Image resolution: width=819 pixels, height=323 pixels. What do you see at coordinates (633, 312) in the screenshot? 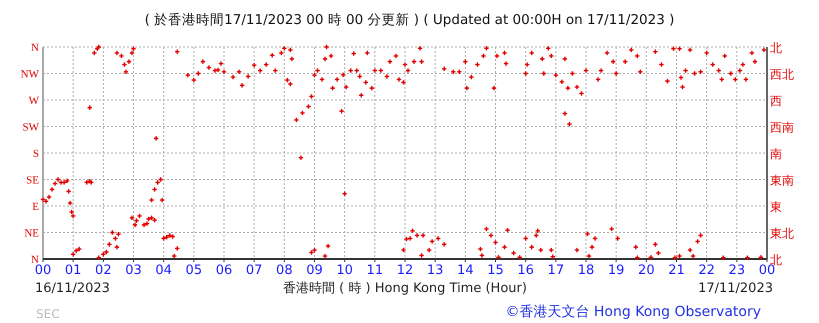
I see `text: ©香港天文台 Hong Kong Observatory` at bounding box center [633, 312].